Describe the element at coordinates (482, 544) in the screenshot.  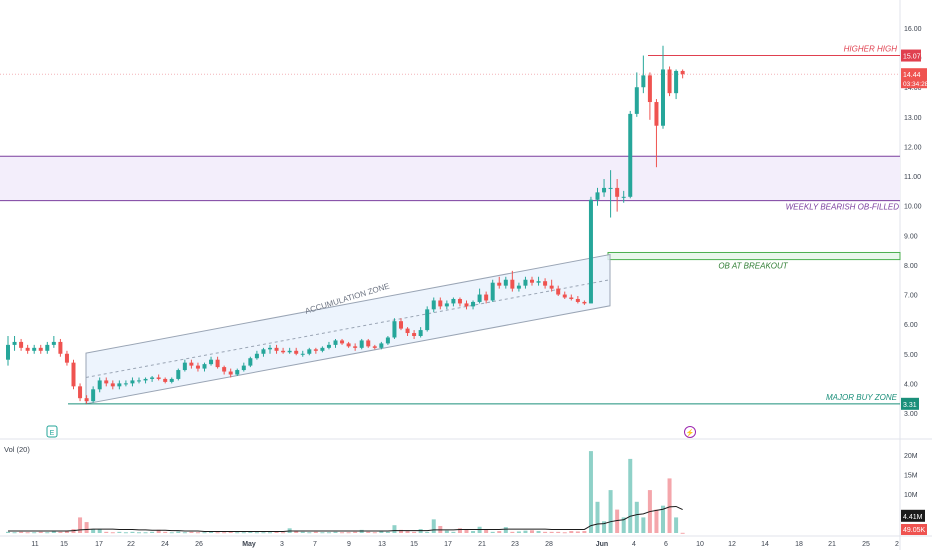
I see `time-tick-label: 21` at that location.